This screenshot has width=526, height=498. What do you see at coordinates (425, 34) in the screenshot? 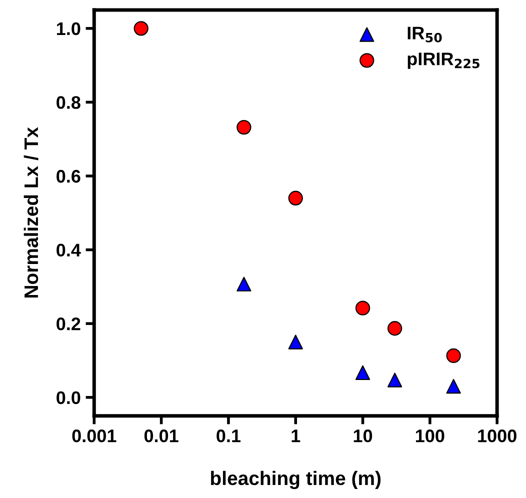
I see `legend-label: IR$_{50}$` at bounding box center [425, 34].